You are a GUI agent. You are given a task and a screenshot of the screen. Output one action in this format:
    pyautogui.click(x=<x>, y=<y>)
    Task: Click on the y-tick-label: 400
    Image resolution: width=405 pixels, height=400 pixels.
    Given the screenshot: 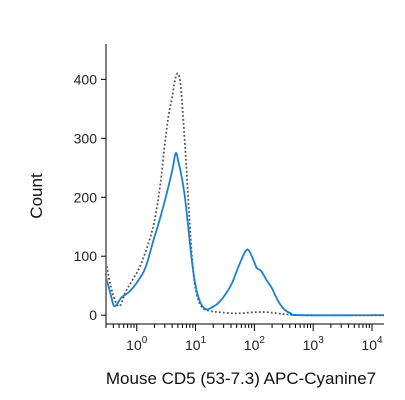 What is the action you would take?
    pyautogui.click(x=86, y=79)
    